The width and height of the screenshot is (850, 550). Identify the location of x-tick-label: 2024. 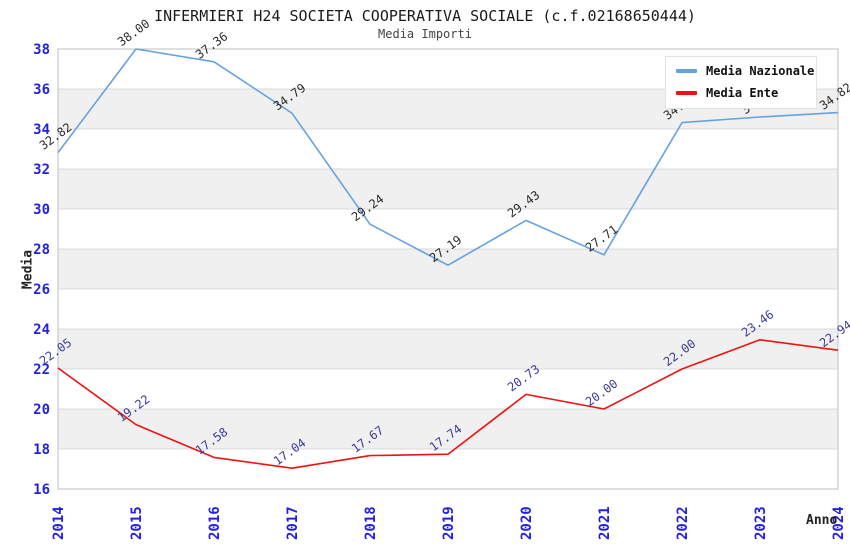
(839, 523).